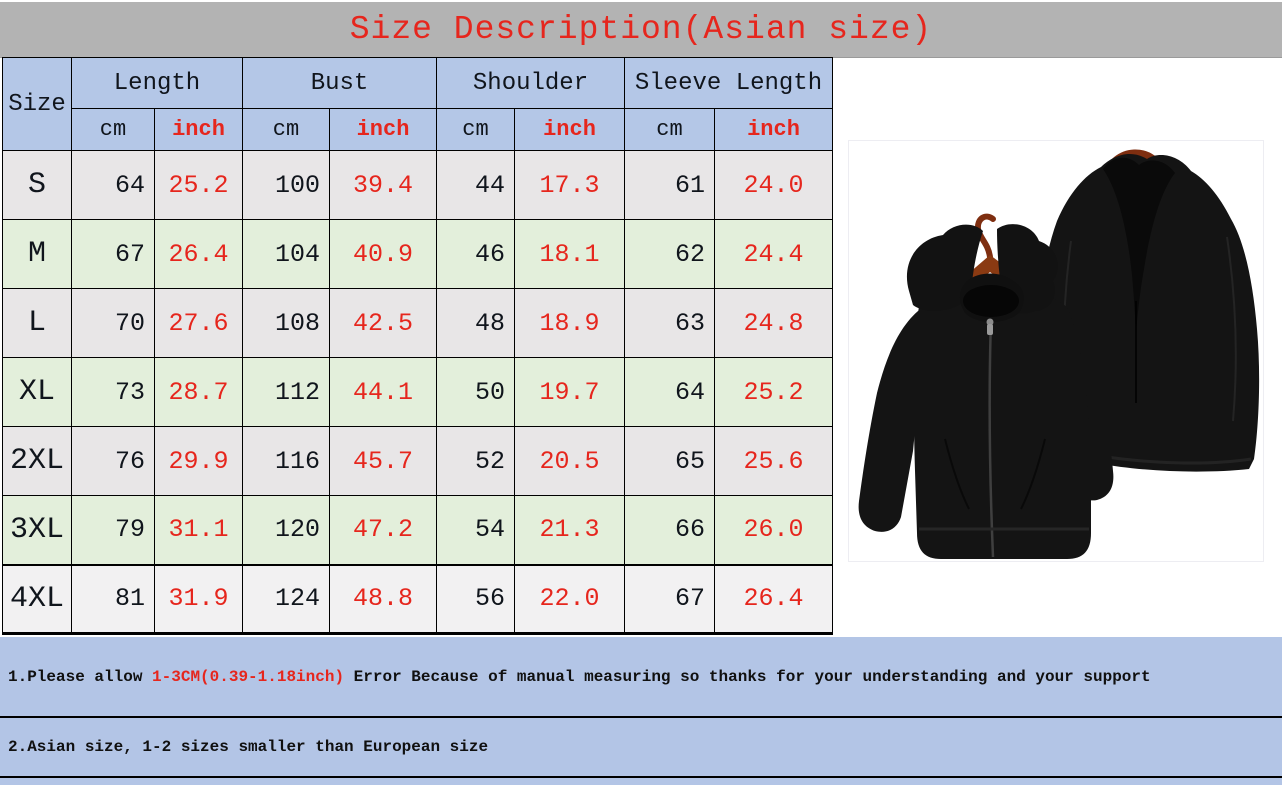  I want to click on cell-length-inch: 31.9, so click(198, 598).